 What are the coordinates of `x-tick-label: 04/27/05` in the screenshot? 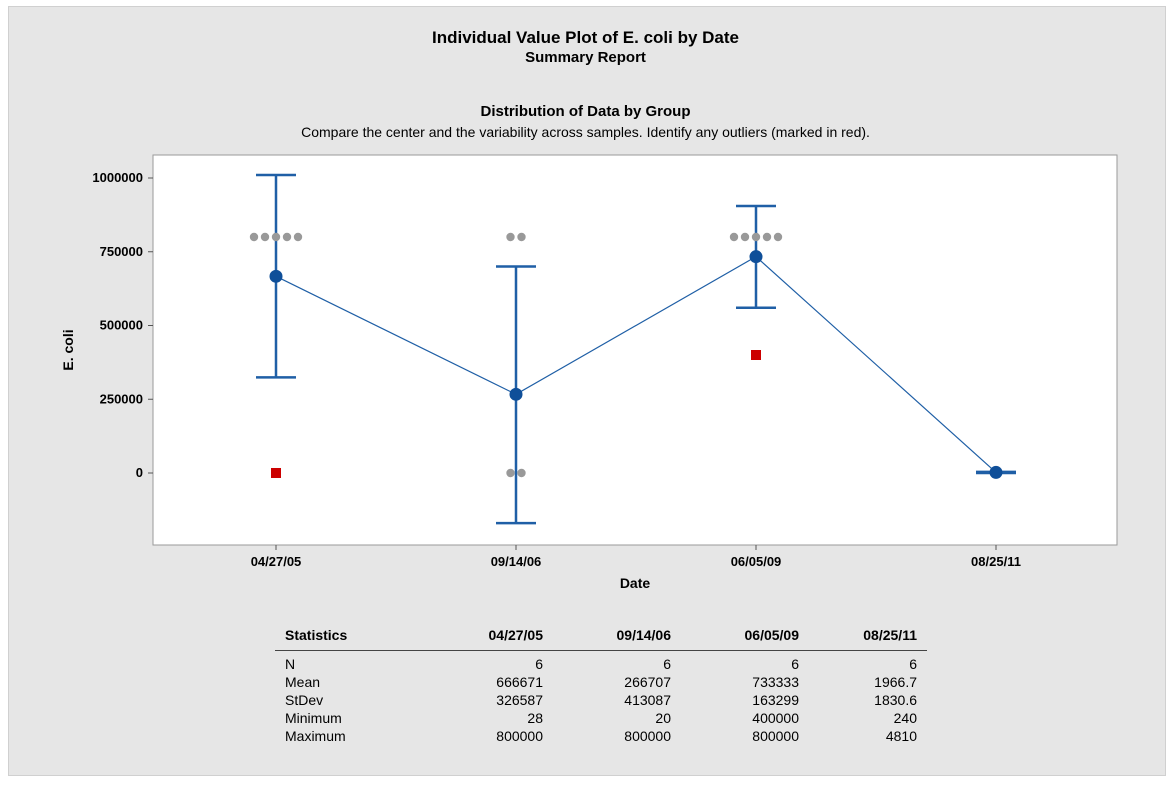 It's located at (276, 561).